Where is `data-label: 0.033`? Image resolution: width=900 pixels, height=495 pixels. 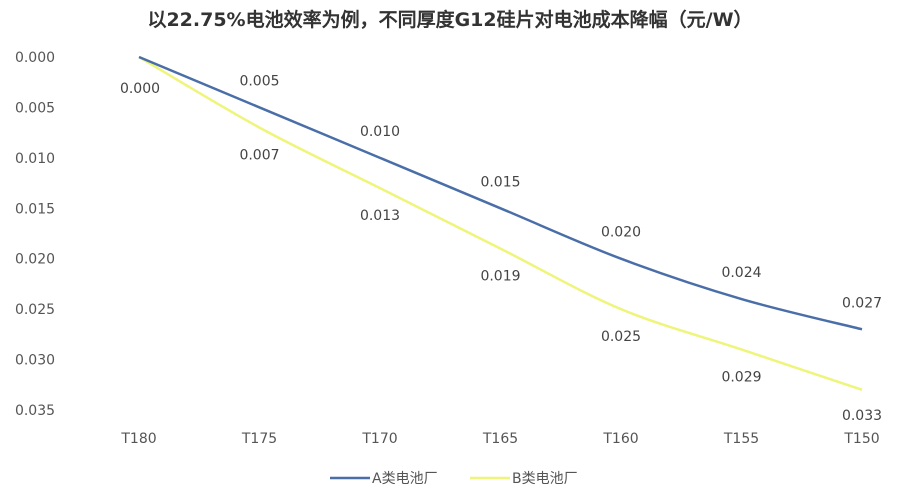
data-label: 0.033 is located at coordinates (862, 416).